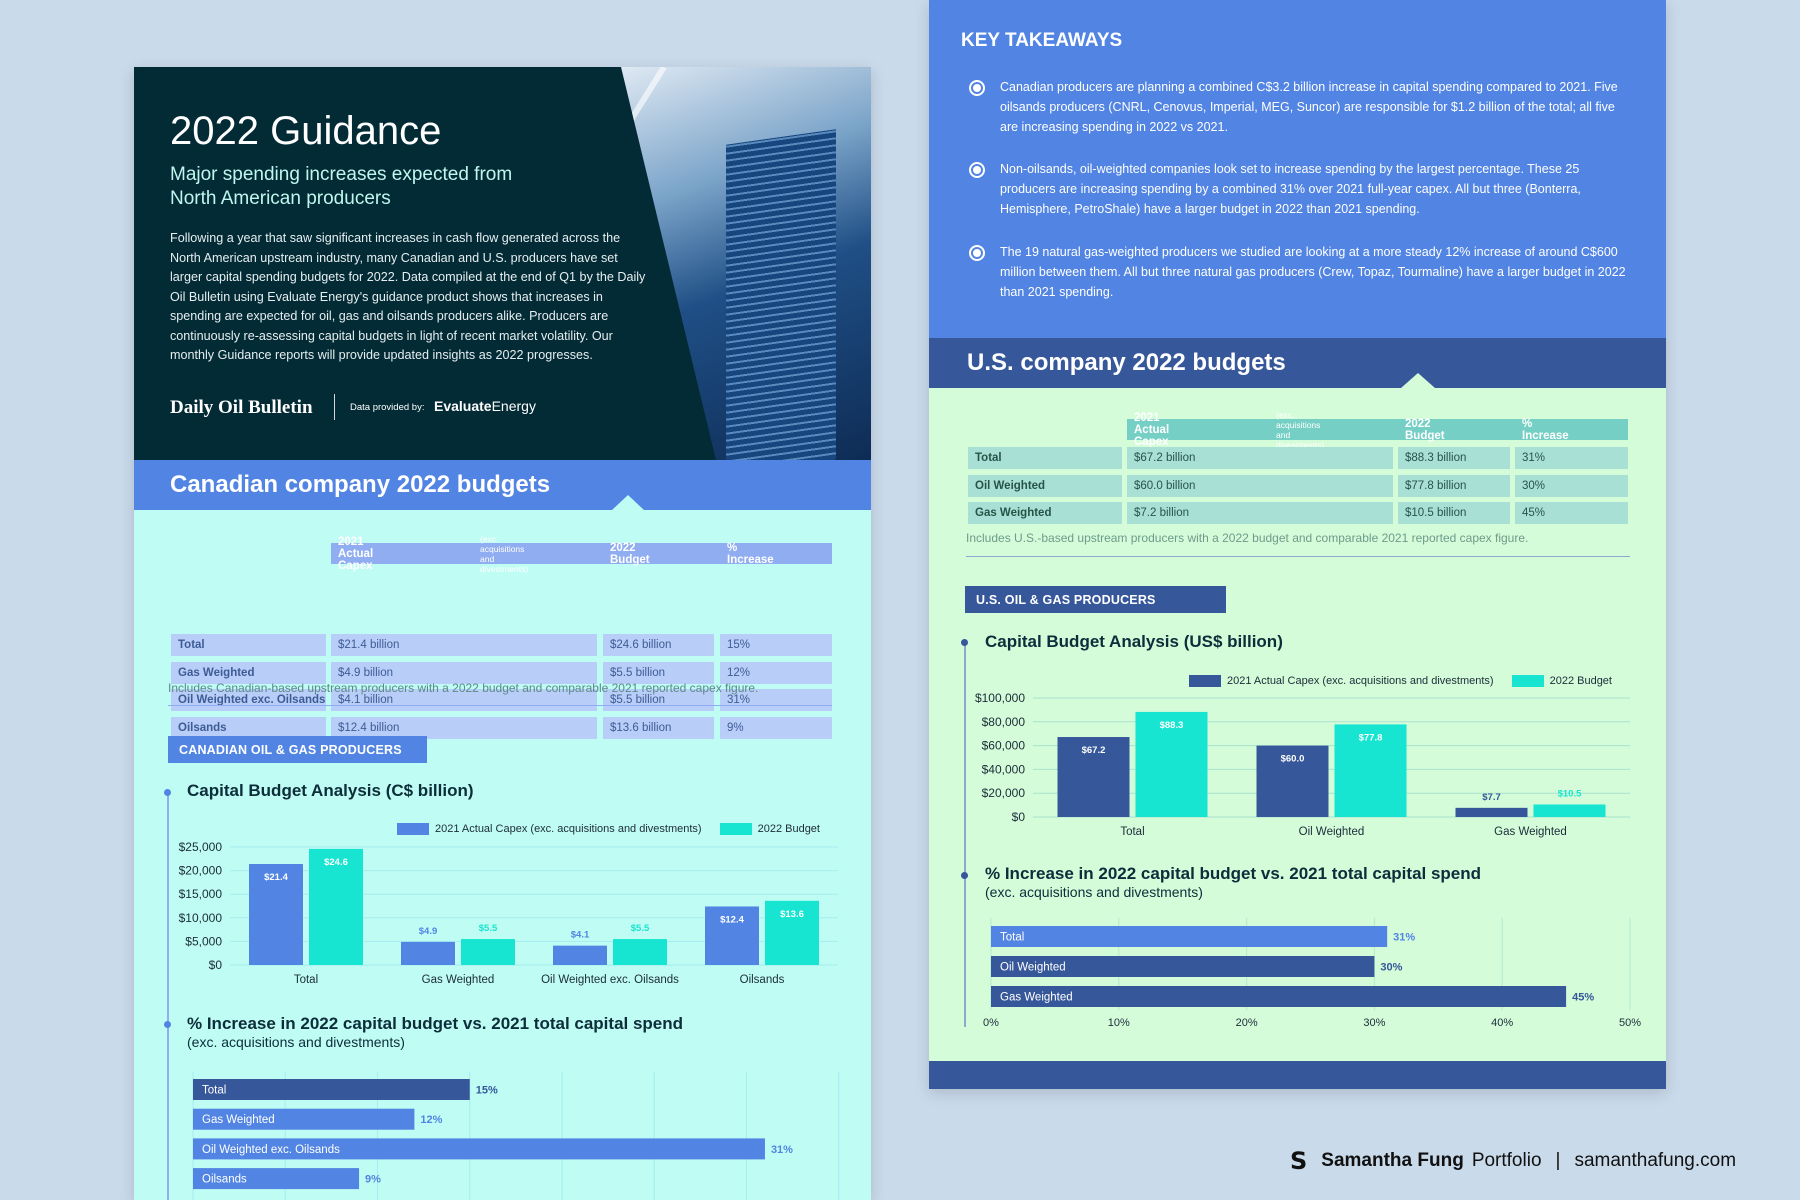 This screenshot has width=1800, height=1200. Describe the element at coordinates (792, 914) in the screenshot. I see `data-label: $13.6` at that location.